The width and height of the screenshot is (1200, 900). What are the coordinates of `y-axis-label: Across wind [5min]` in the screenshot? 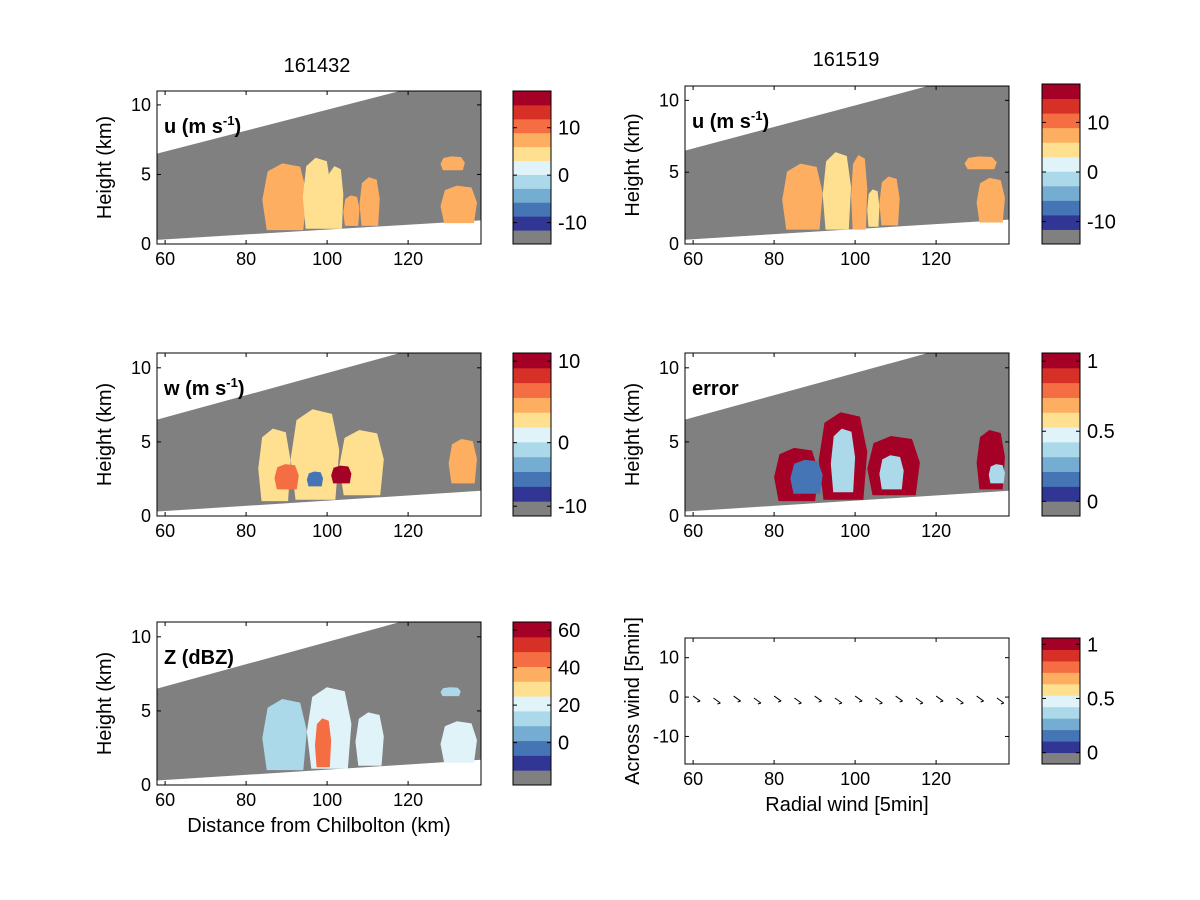 It's located at (633, 701).